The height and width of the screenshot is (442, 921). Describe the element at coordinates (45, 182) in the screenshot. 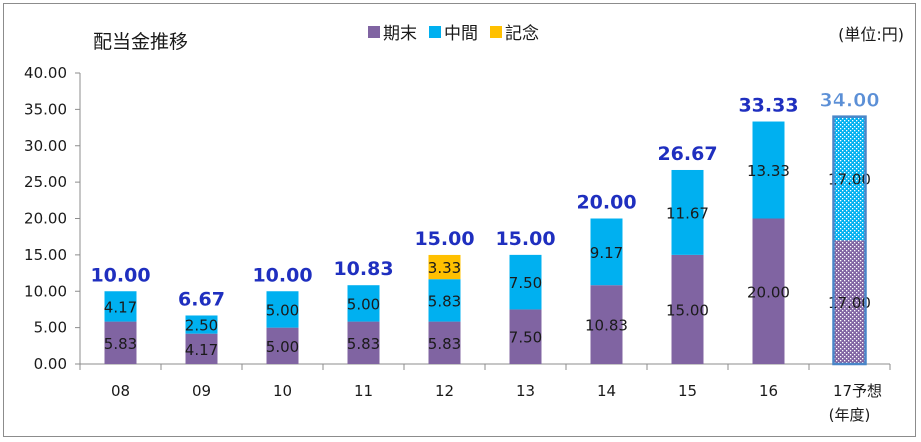

I see `y-tick-label: 25.00` at that location.